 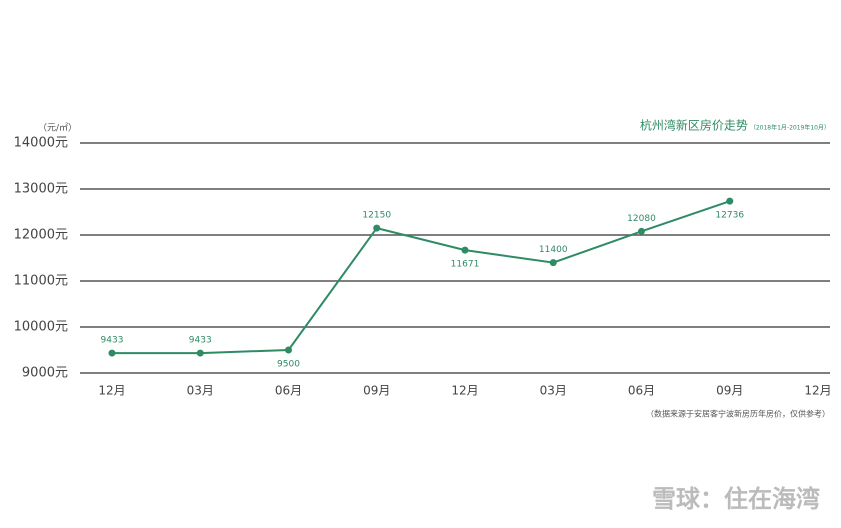 What do you see at coordinates (736, 499) in the screenshot?
I see `watermark: 雪球：住在海湾` at bounding box center [736, 499].